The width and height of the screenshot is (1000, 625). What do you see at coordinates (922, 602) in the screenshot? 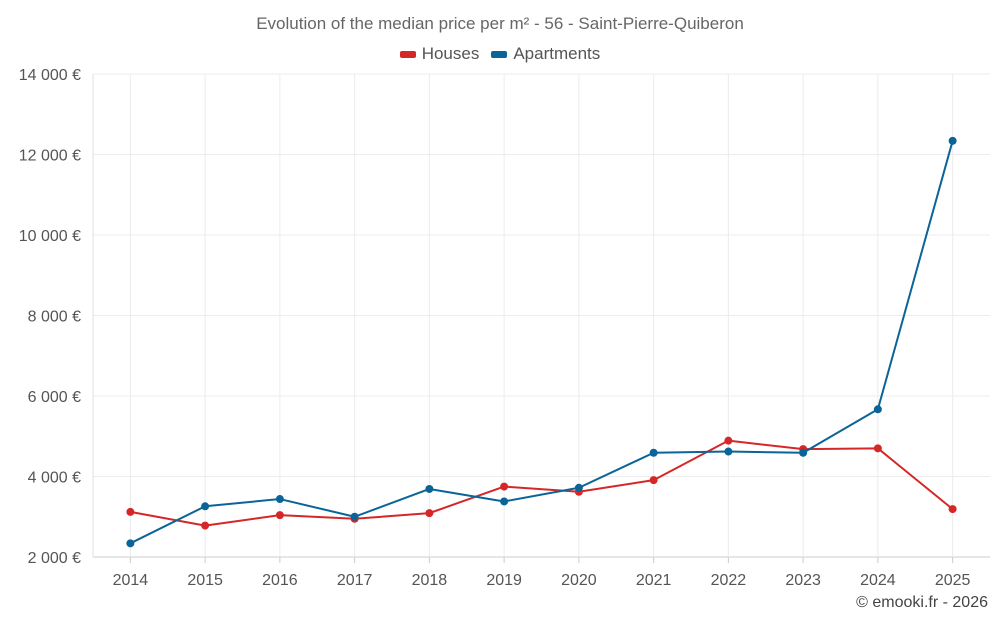
I see `credit-text: © emooki.fr - 2026` at bounding box center [922, 602].